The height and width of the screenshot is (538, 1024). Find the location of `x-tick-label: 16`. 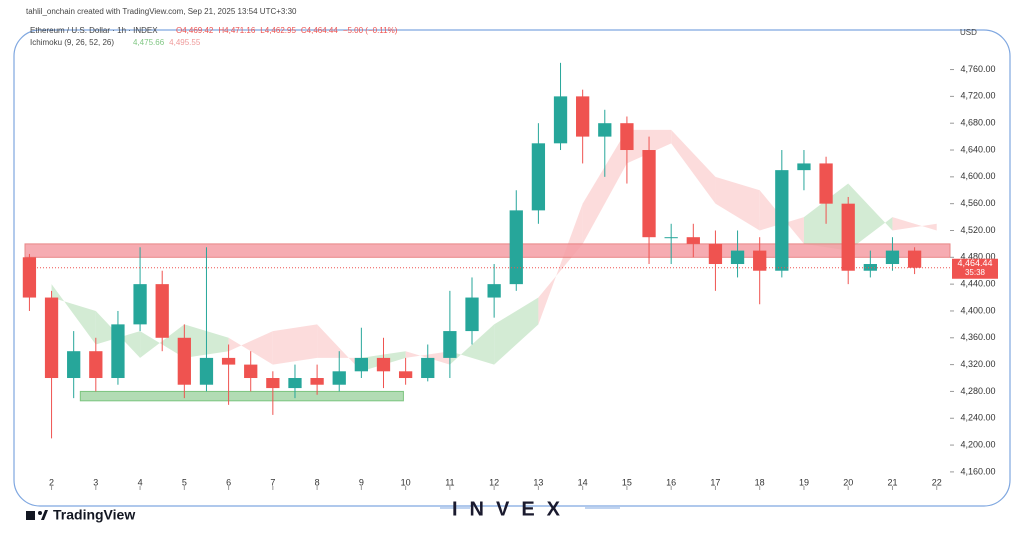

x-tick-label: 16 is located at coordinates (671, 482).